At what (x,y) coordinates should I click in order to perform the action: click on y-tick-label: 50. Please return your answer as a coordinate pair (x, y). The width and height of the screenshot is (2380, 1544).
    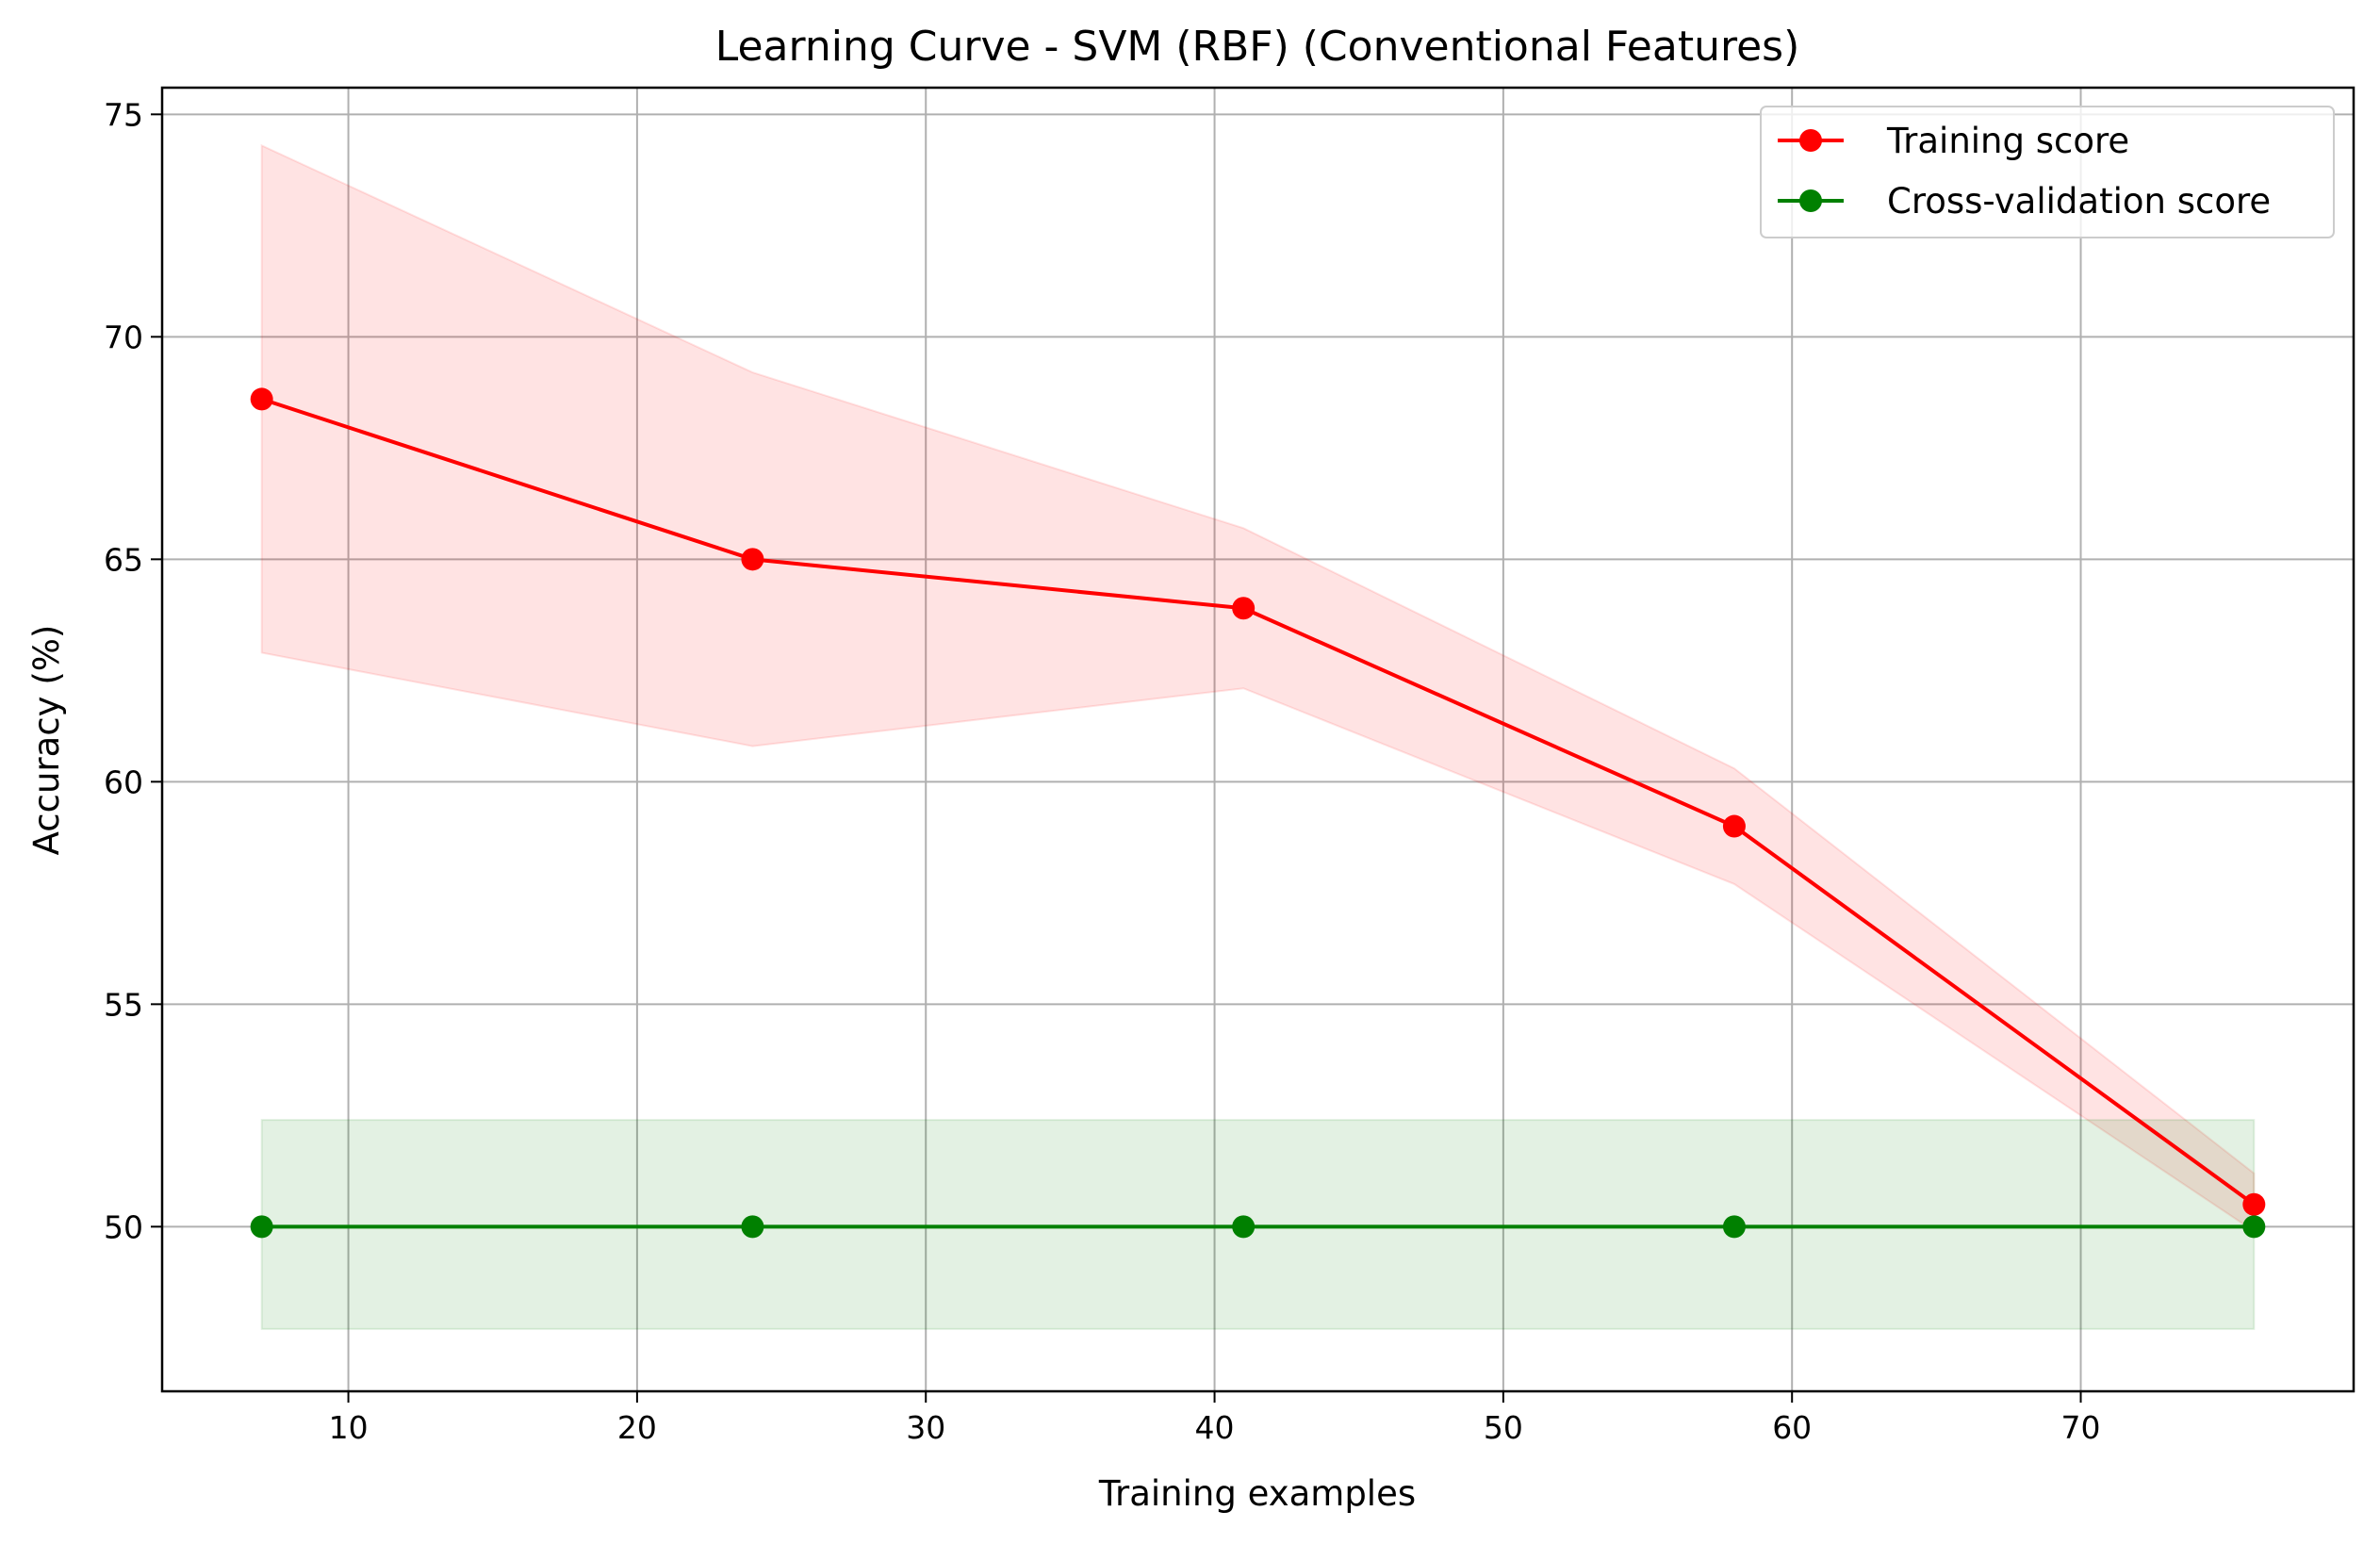
    Looking at the image, I should click on (123, 1226).